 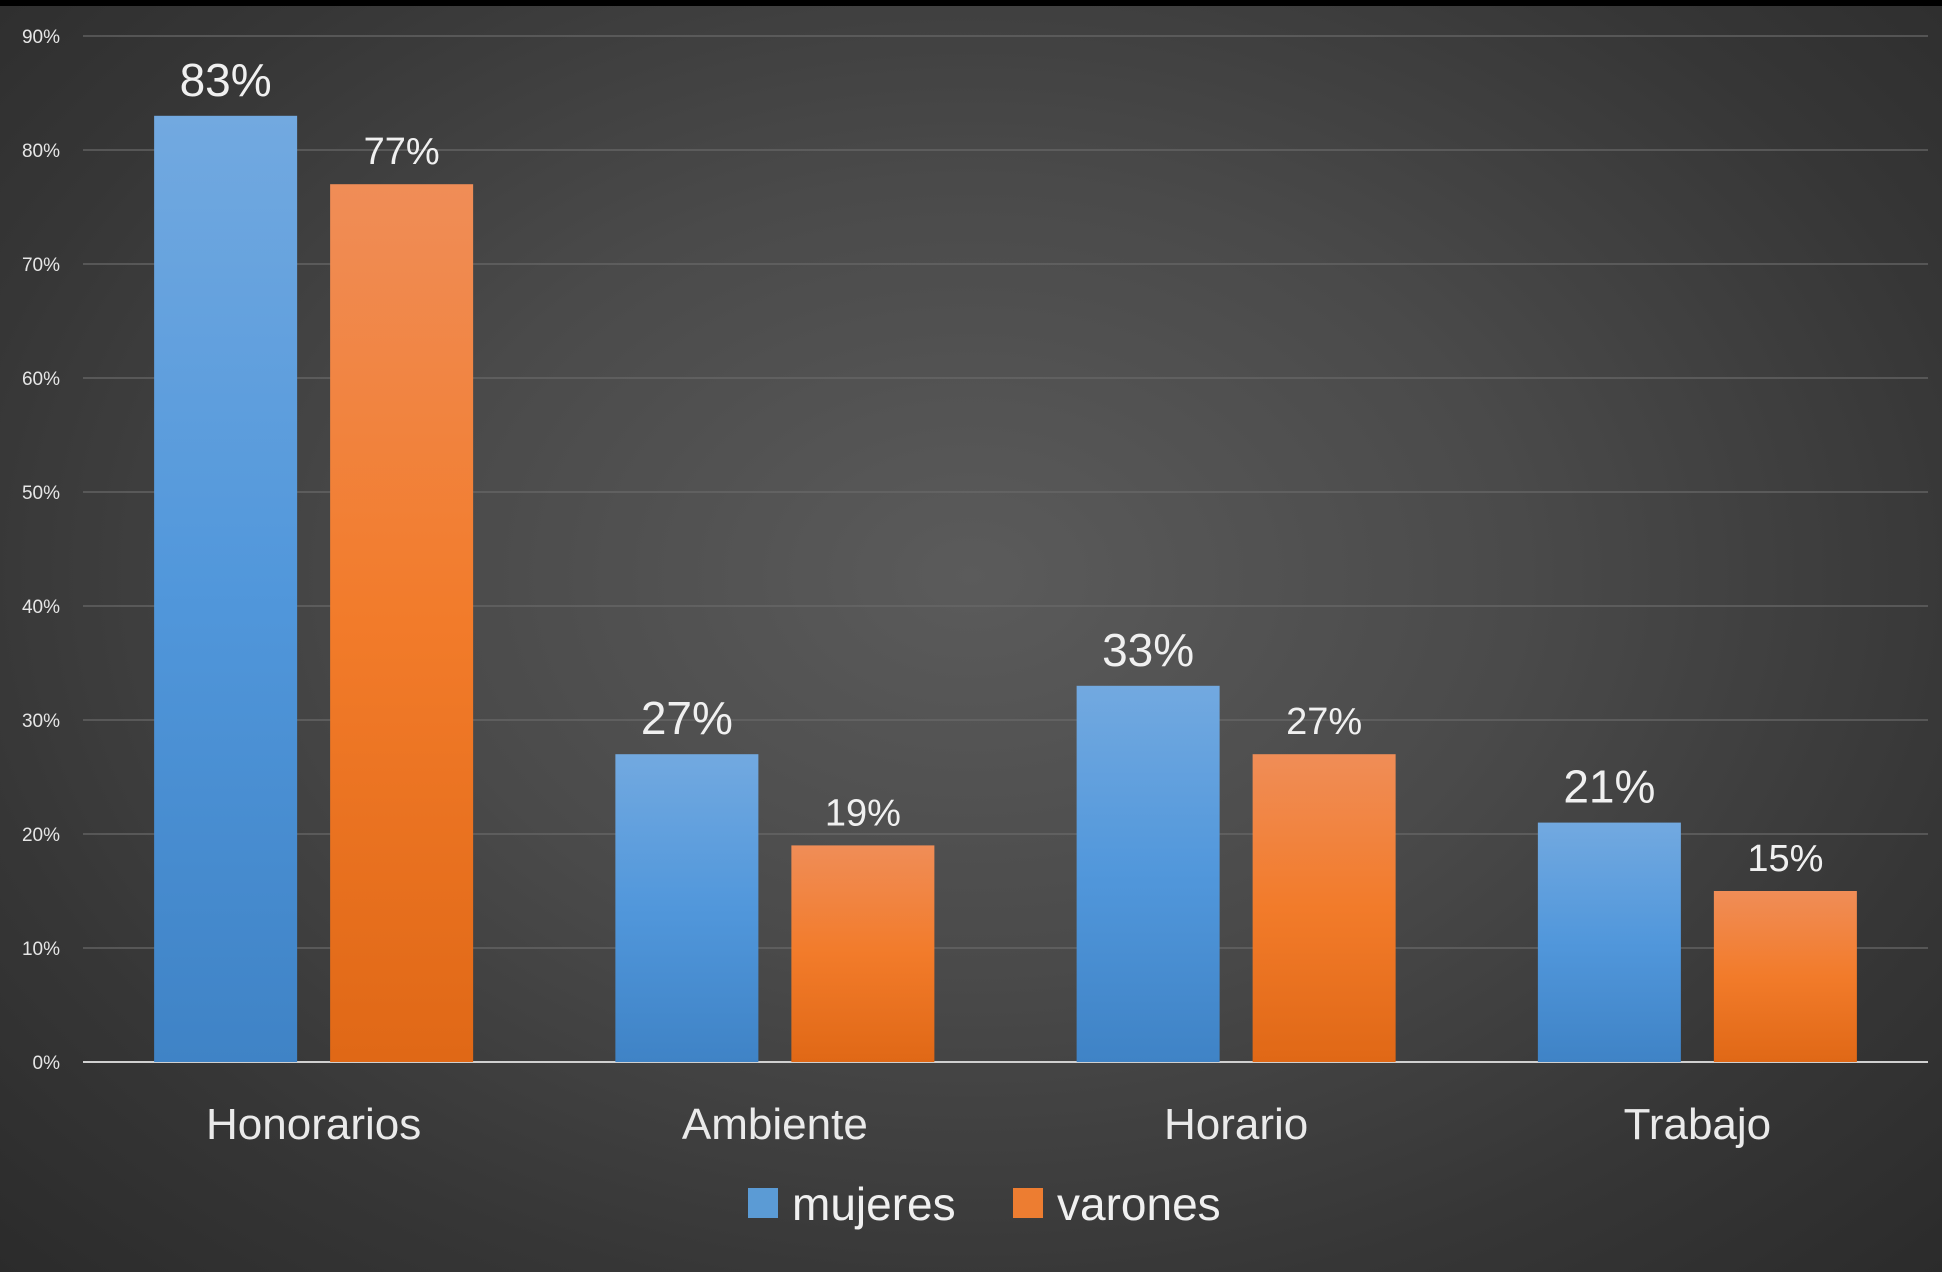 What do you see at coordinates (687, 908) in the screenshot?
I see `bar-mujeres-ambiente` at bounding box center [687, 908].